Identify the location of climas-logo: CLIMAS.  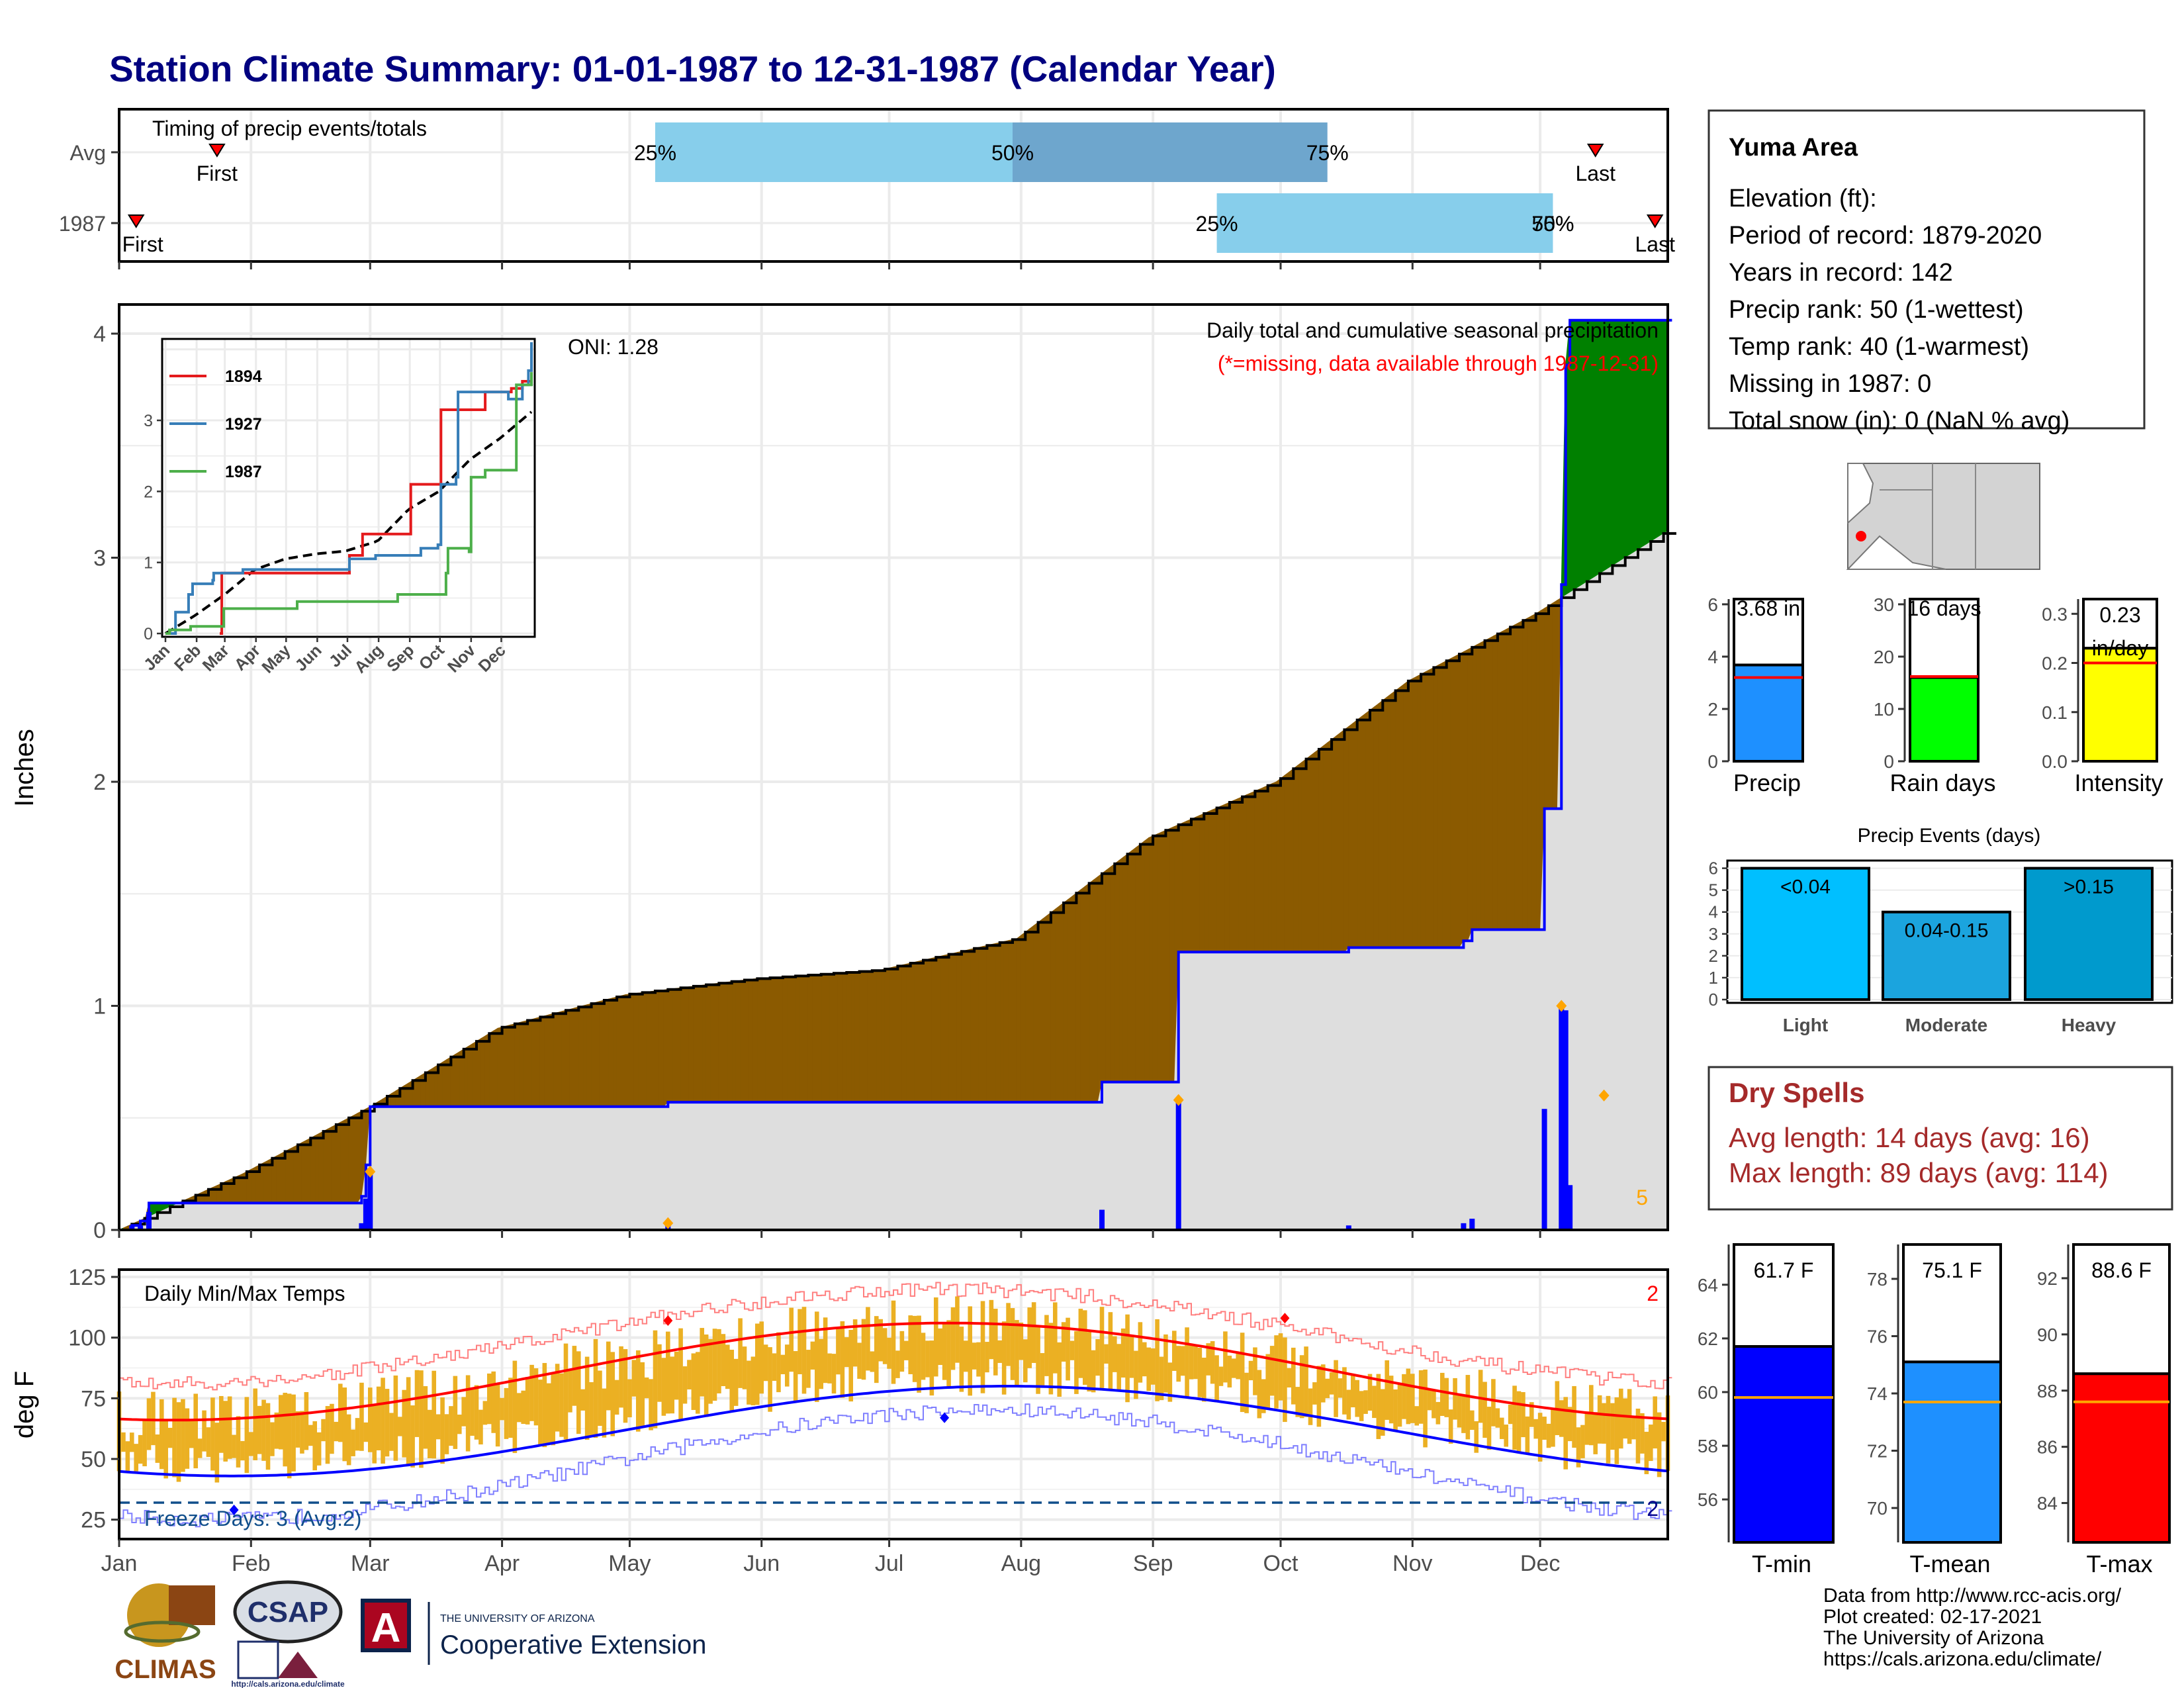
(165, 1633).